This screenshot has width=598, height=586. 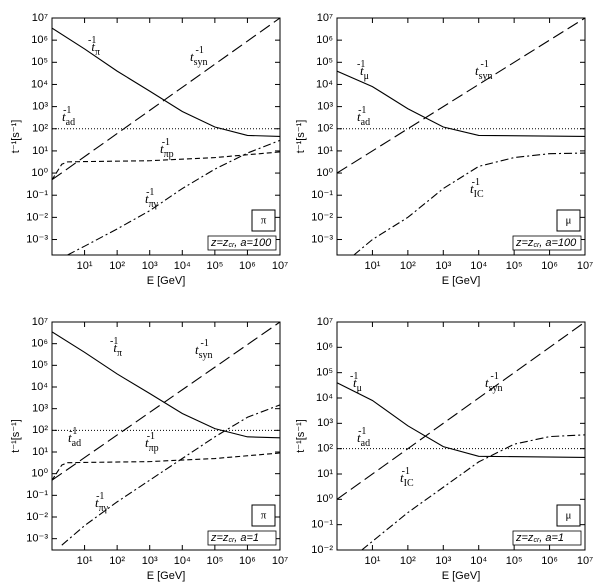 I want to click on y-tick-label: 10⁻², so click(x=322, y=550).